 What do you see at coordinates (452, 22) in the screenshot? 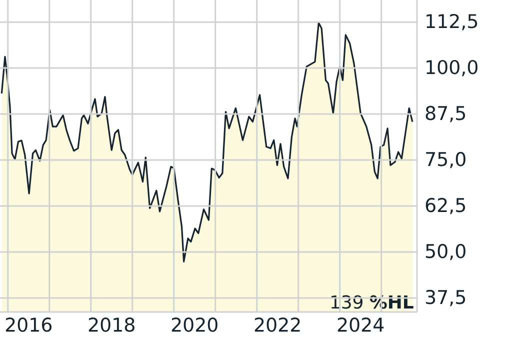
I see `y-tick-label: 112,5` at bounding box center [452, 22].